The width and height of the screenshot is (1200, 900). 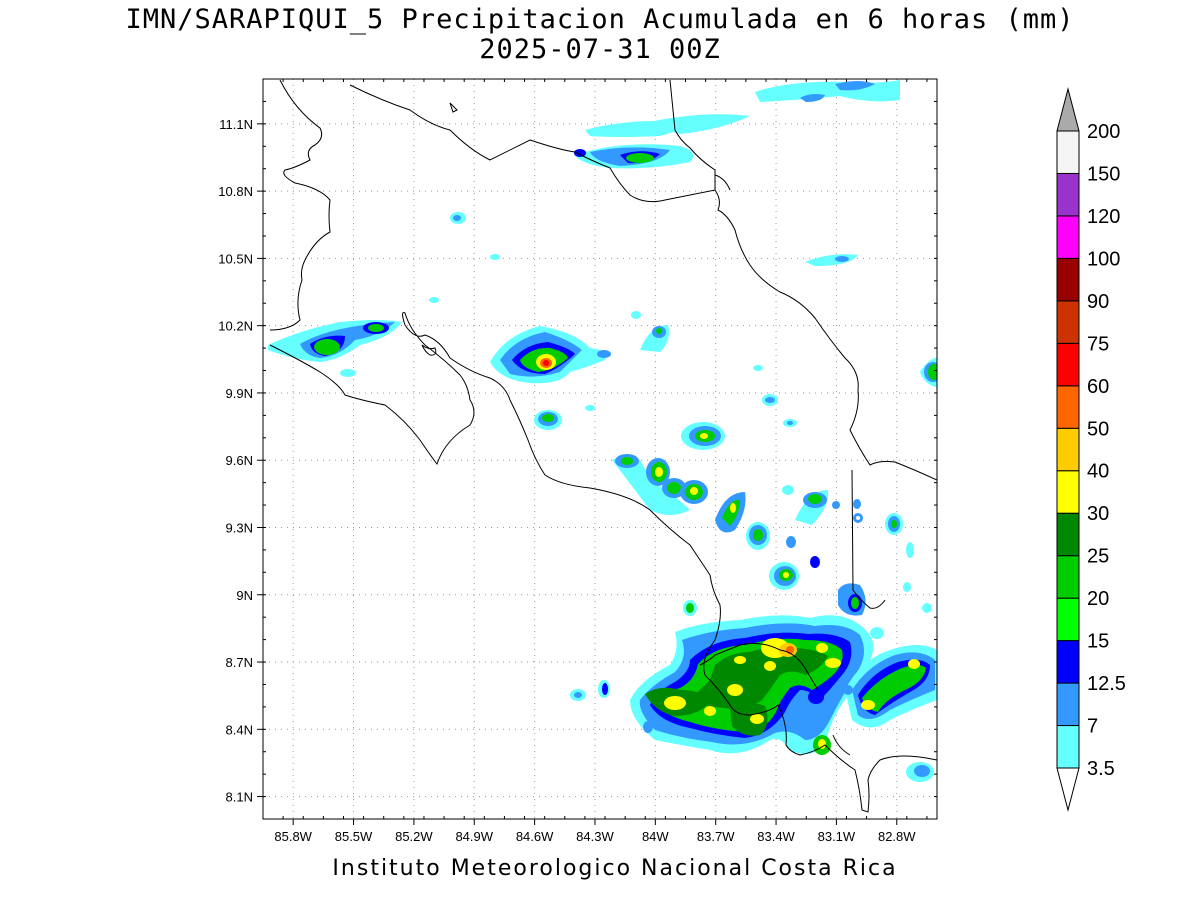 I want to click on lat-tick-label: 9.6N, so click(x=239, y=460).